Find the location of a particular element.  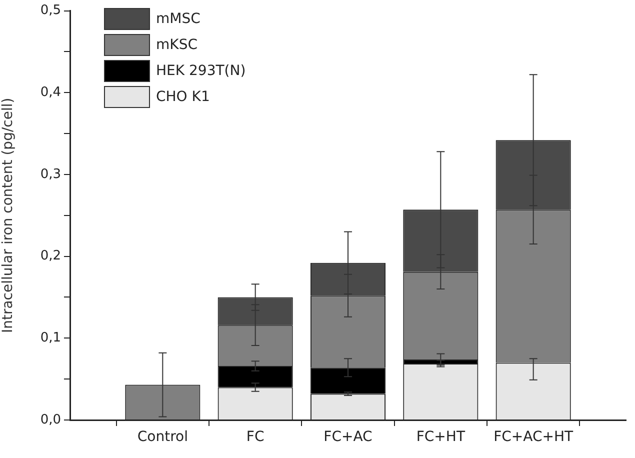

x-tick-label: Control is located at coordinates (162, 437).